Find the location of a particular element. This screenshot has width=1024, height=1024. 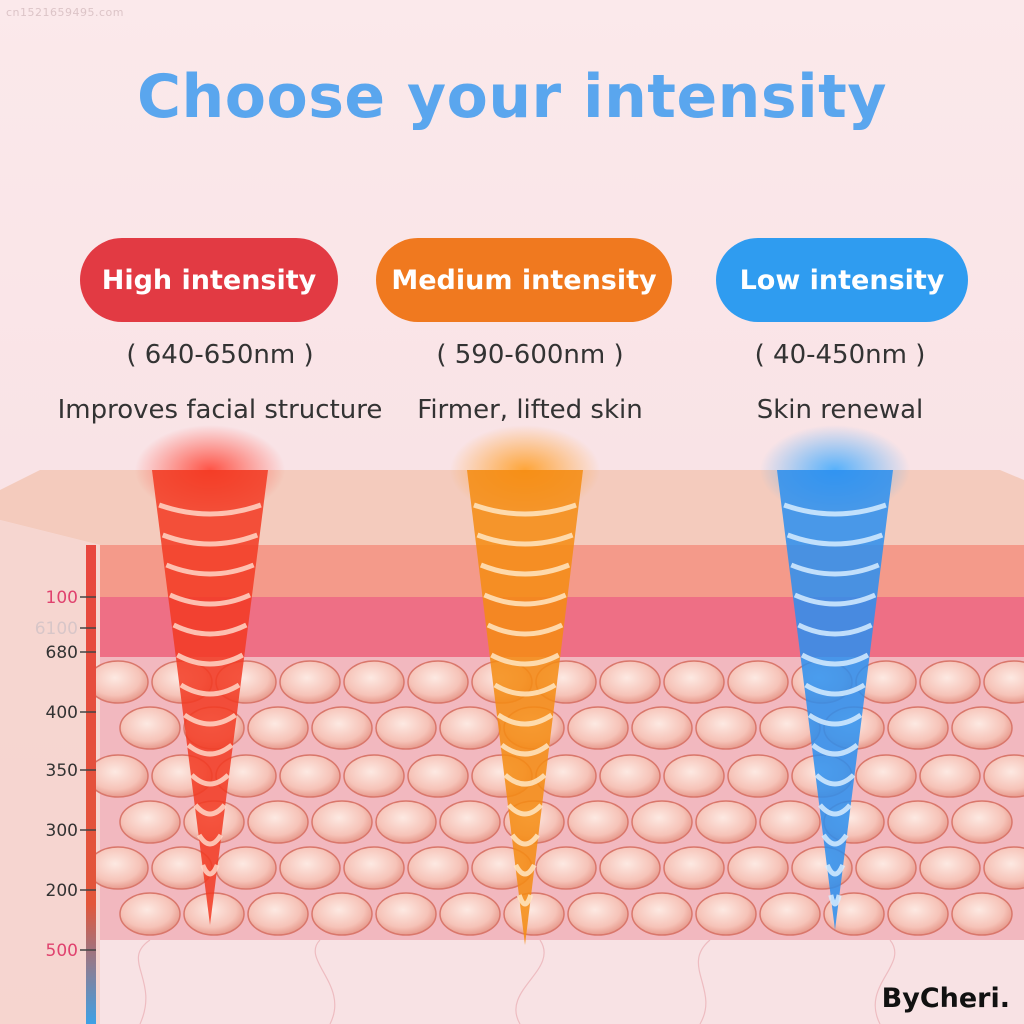

medium-intensity-beam is located at coordinates (525, 685).